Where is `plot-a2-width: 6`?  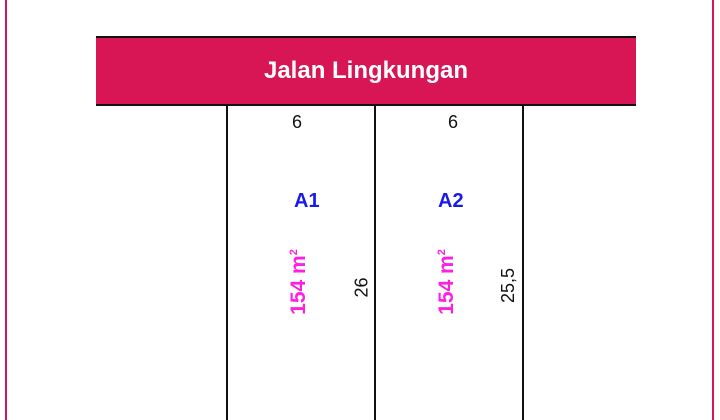 plot-a2-width: 6 is located at coordinates (453, 122).